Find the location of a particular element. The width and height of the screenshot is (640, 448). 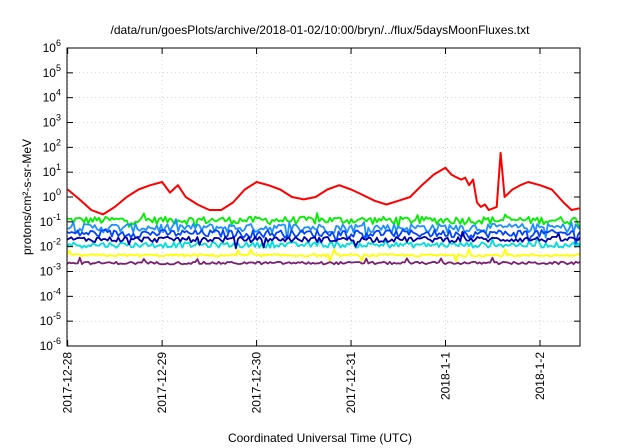

y-tick-label: 10⁴ is located at coordinates (52, 96).